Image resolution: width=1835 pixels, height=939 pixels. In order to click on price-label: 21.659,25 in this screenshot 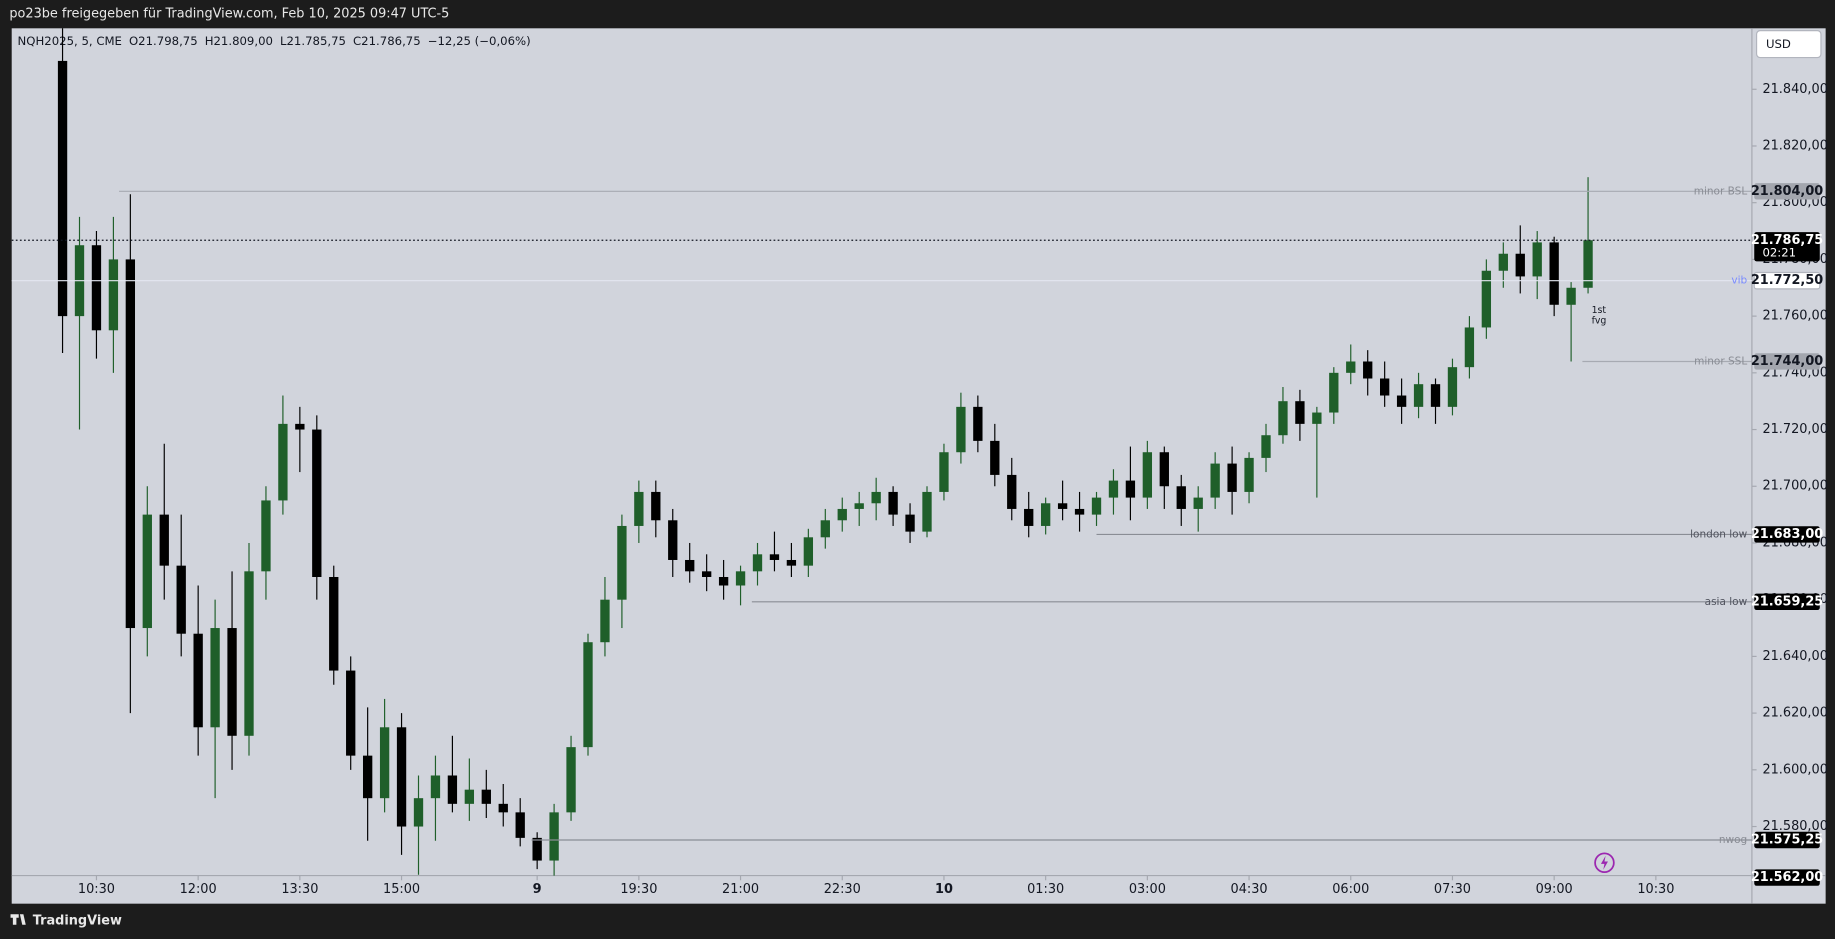, I will do `click(1787, 601)`.